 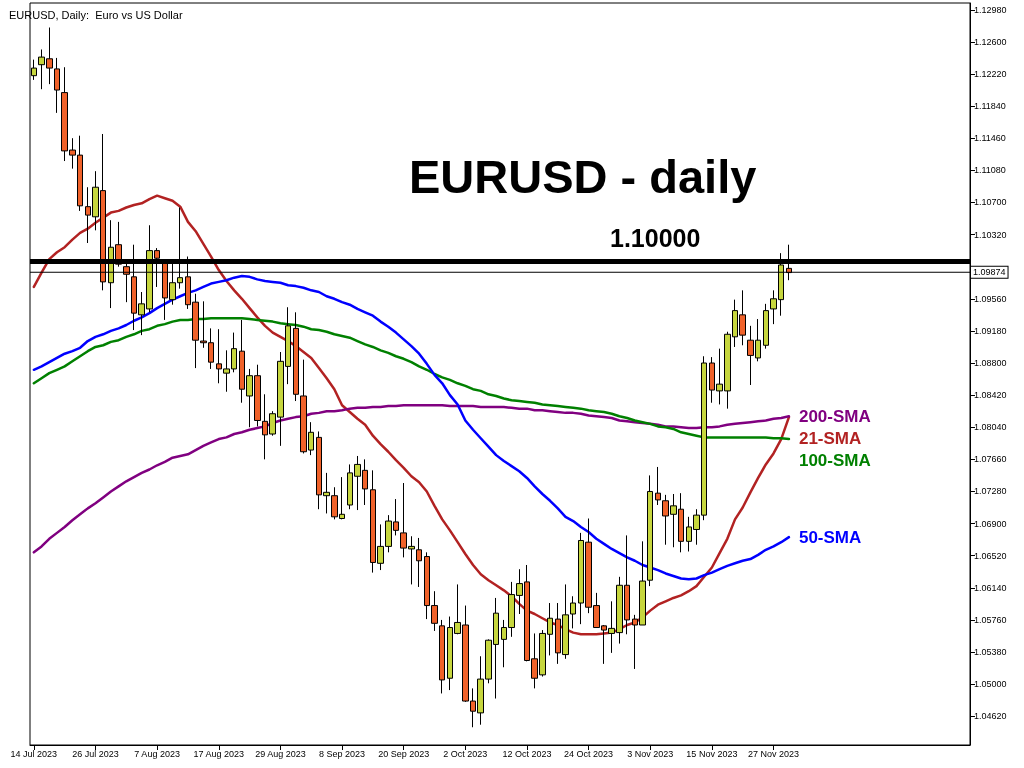 I want to click on y-tick-label: 1.07660, so click(x=990, y=459).